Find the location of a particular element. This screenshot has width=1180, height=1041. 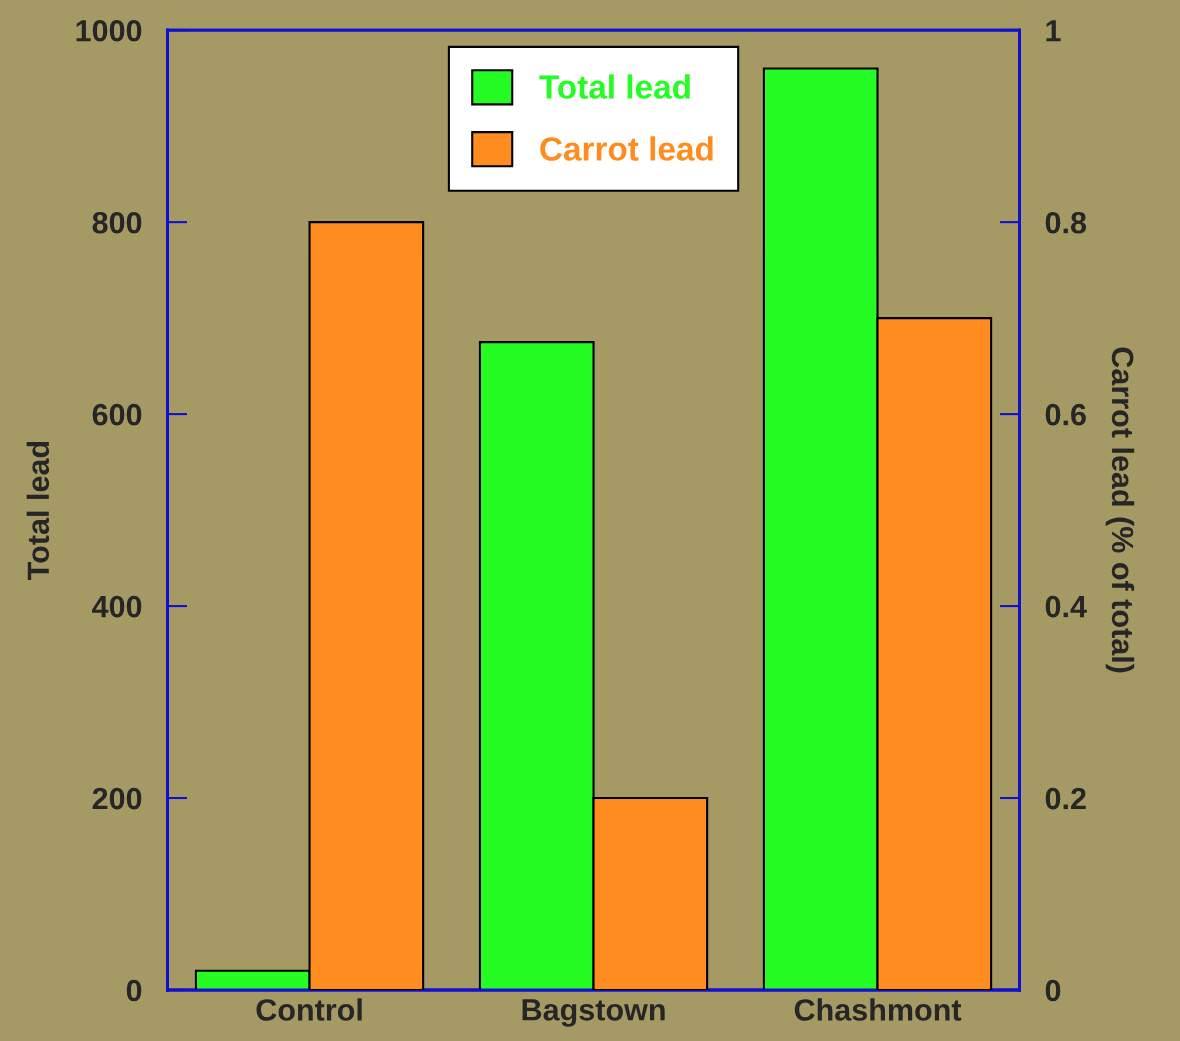

x-tick-label: Control is located at coordinates (309, 1009).